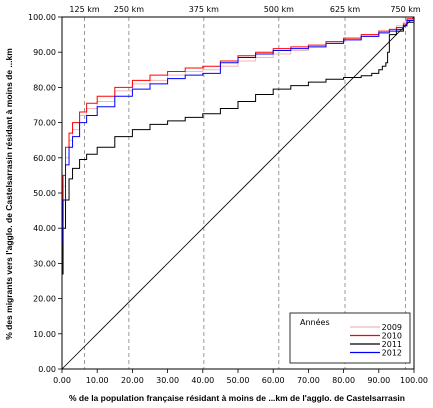 The width and height of the screenshot is (433, 408). Describe the element at coordinates (392, 336) in the screenshot. I see `legend-label-2010: 2010` at that location.